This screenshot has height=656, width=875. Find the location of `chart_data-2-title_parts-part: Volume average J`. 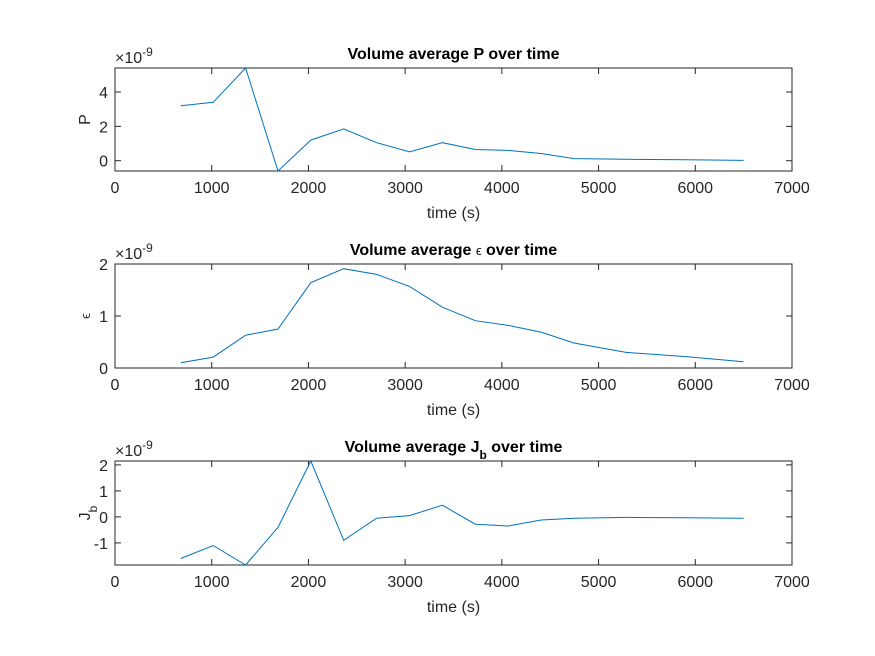

chart_data-2-title_parts-part: Volume average J is located at coordinates (412, 447).